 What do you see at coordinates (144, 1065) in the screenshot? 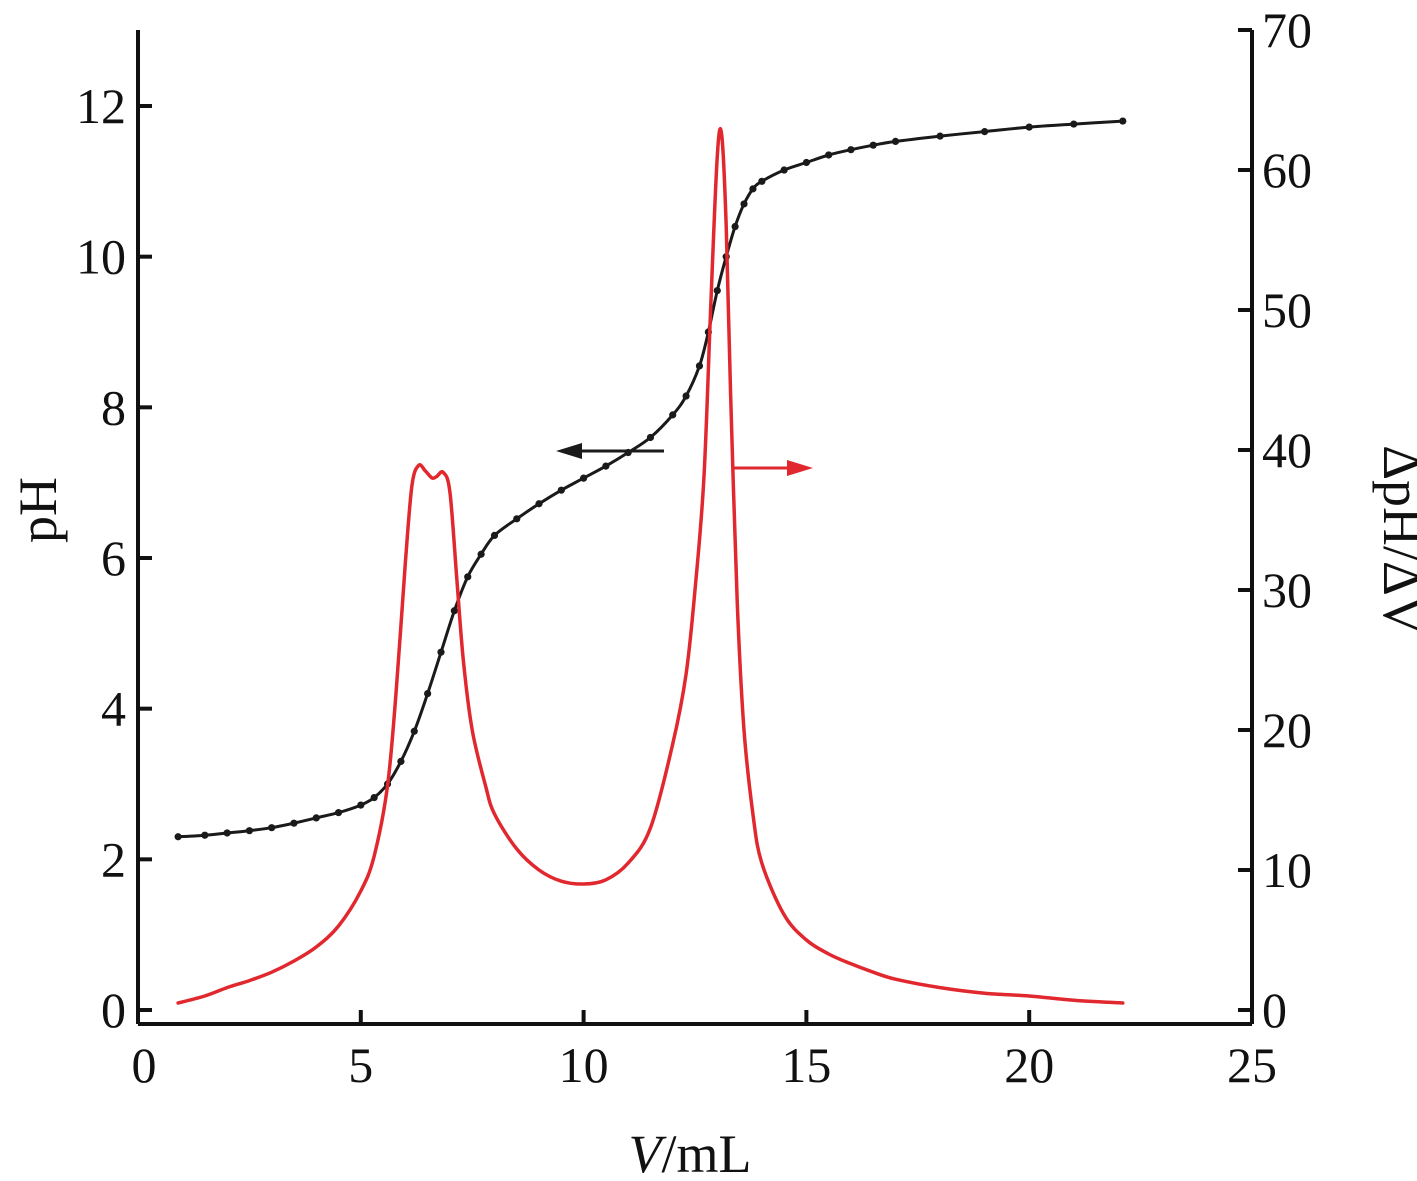
I see `x-tick-label: 0` at bounding box center [144, 1065].